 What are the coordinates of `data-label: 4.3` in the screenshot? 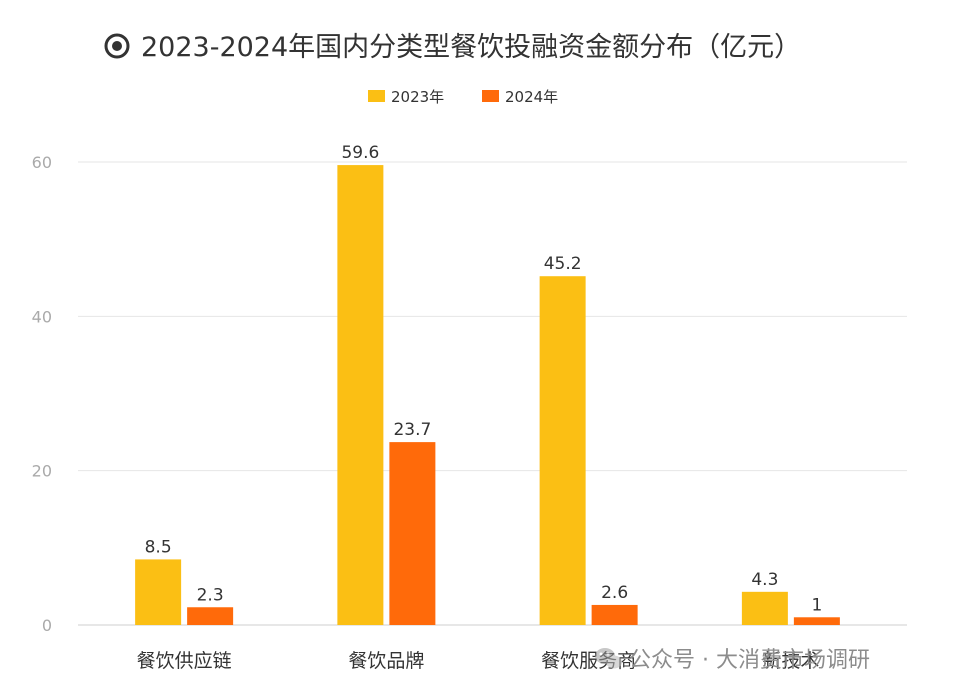 It's located at (764, 580).